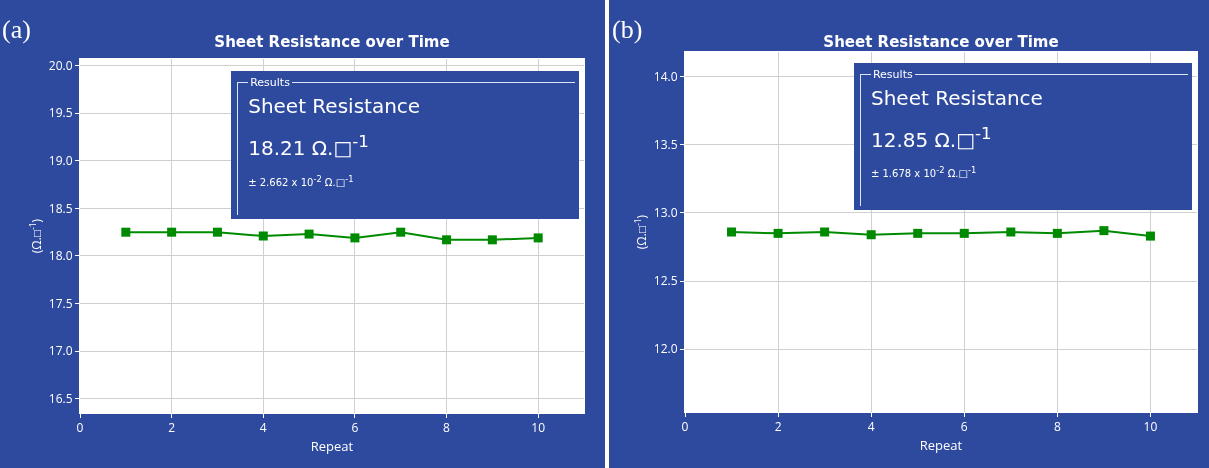  What do you see at coordinates (924, 172) in the screenshot?
I see `annotation: ± 1.678 x 10$^{-2}$ Ω.□$^{-1}$` at bounding box center [924, 172].